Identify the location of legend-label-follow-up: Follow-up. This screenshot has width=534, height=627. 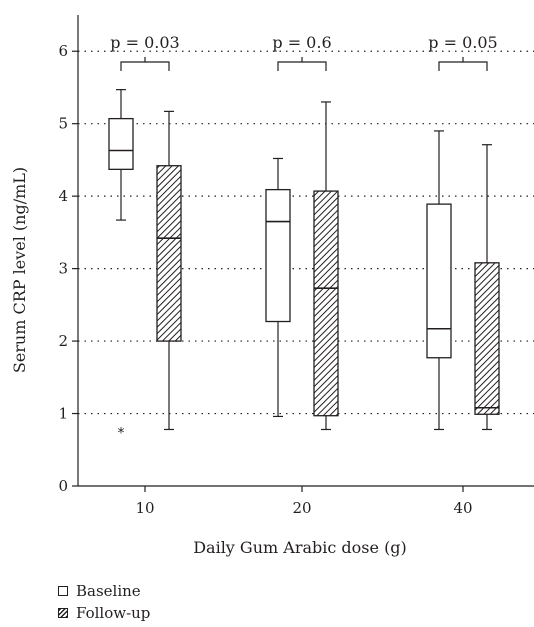
(113, 613).